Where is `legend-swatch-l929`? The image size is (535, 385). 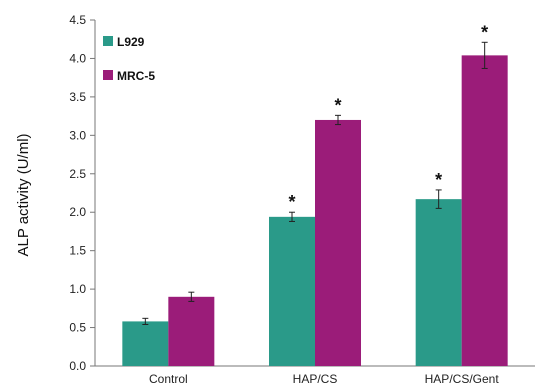 legend-swatch-l929 is located at coordinates (108, 41).